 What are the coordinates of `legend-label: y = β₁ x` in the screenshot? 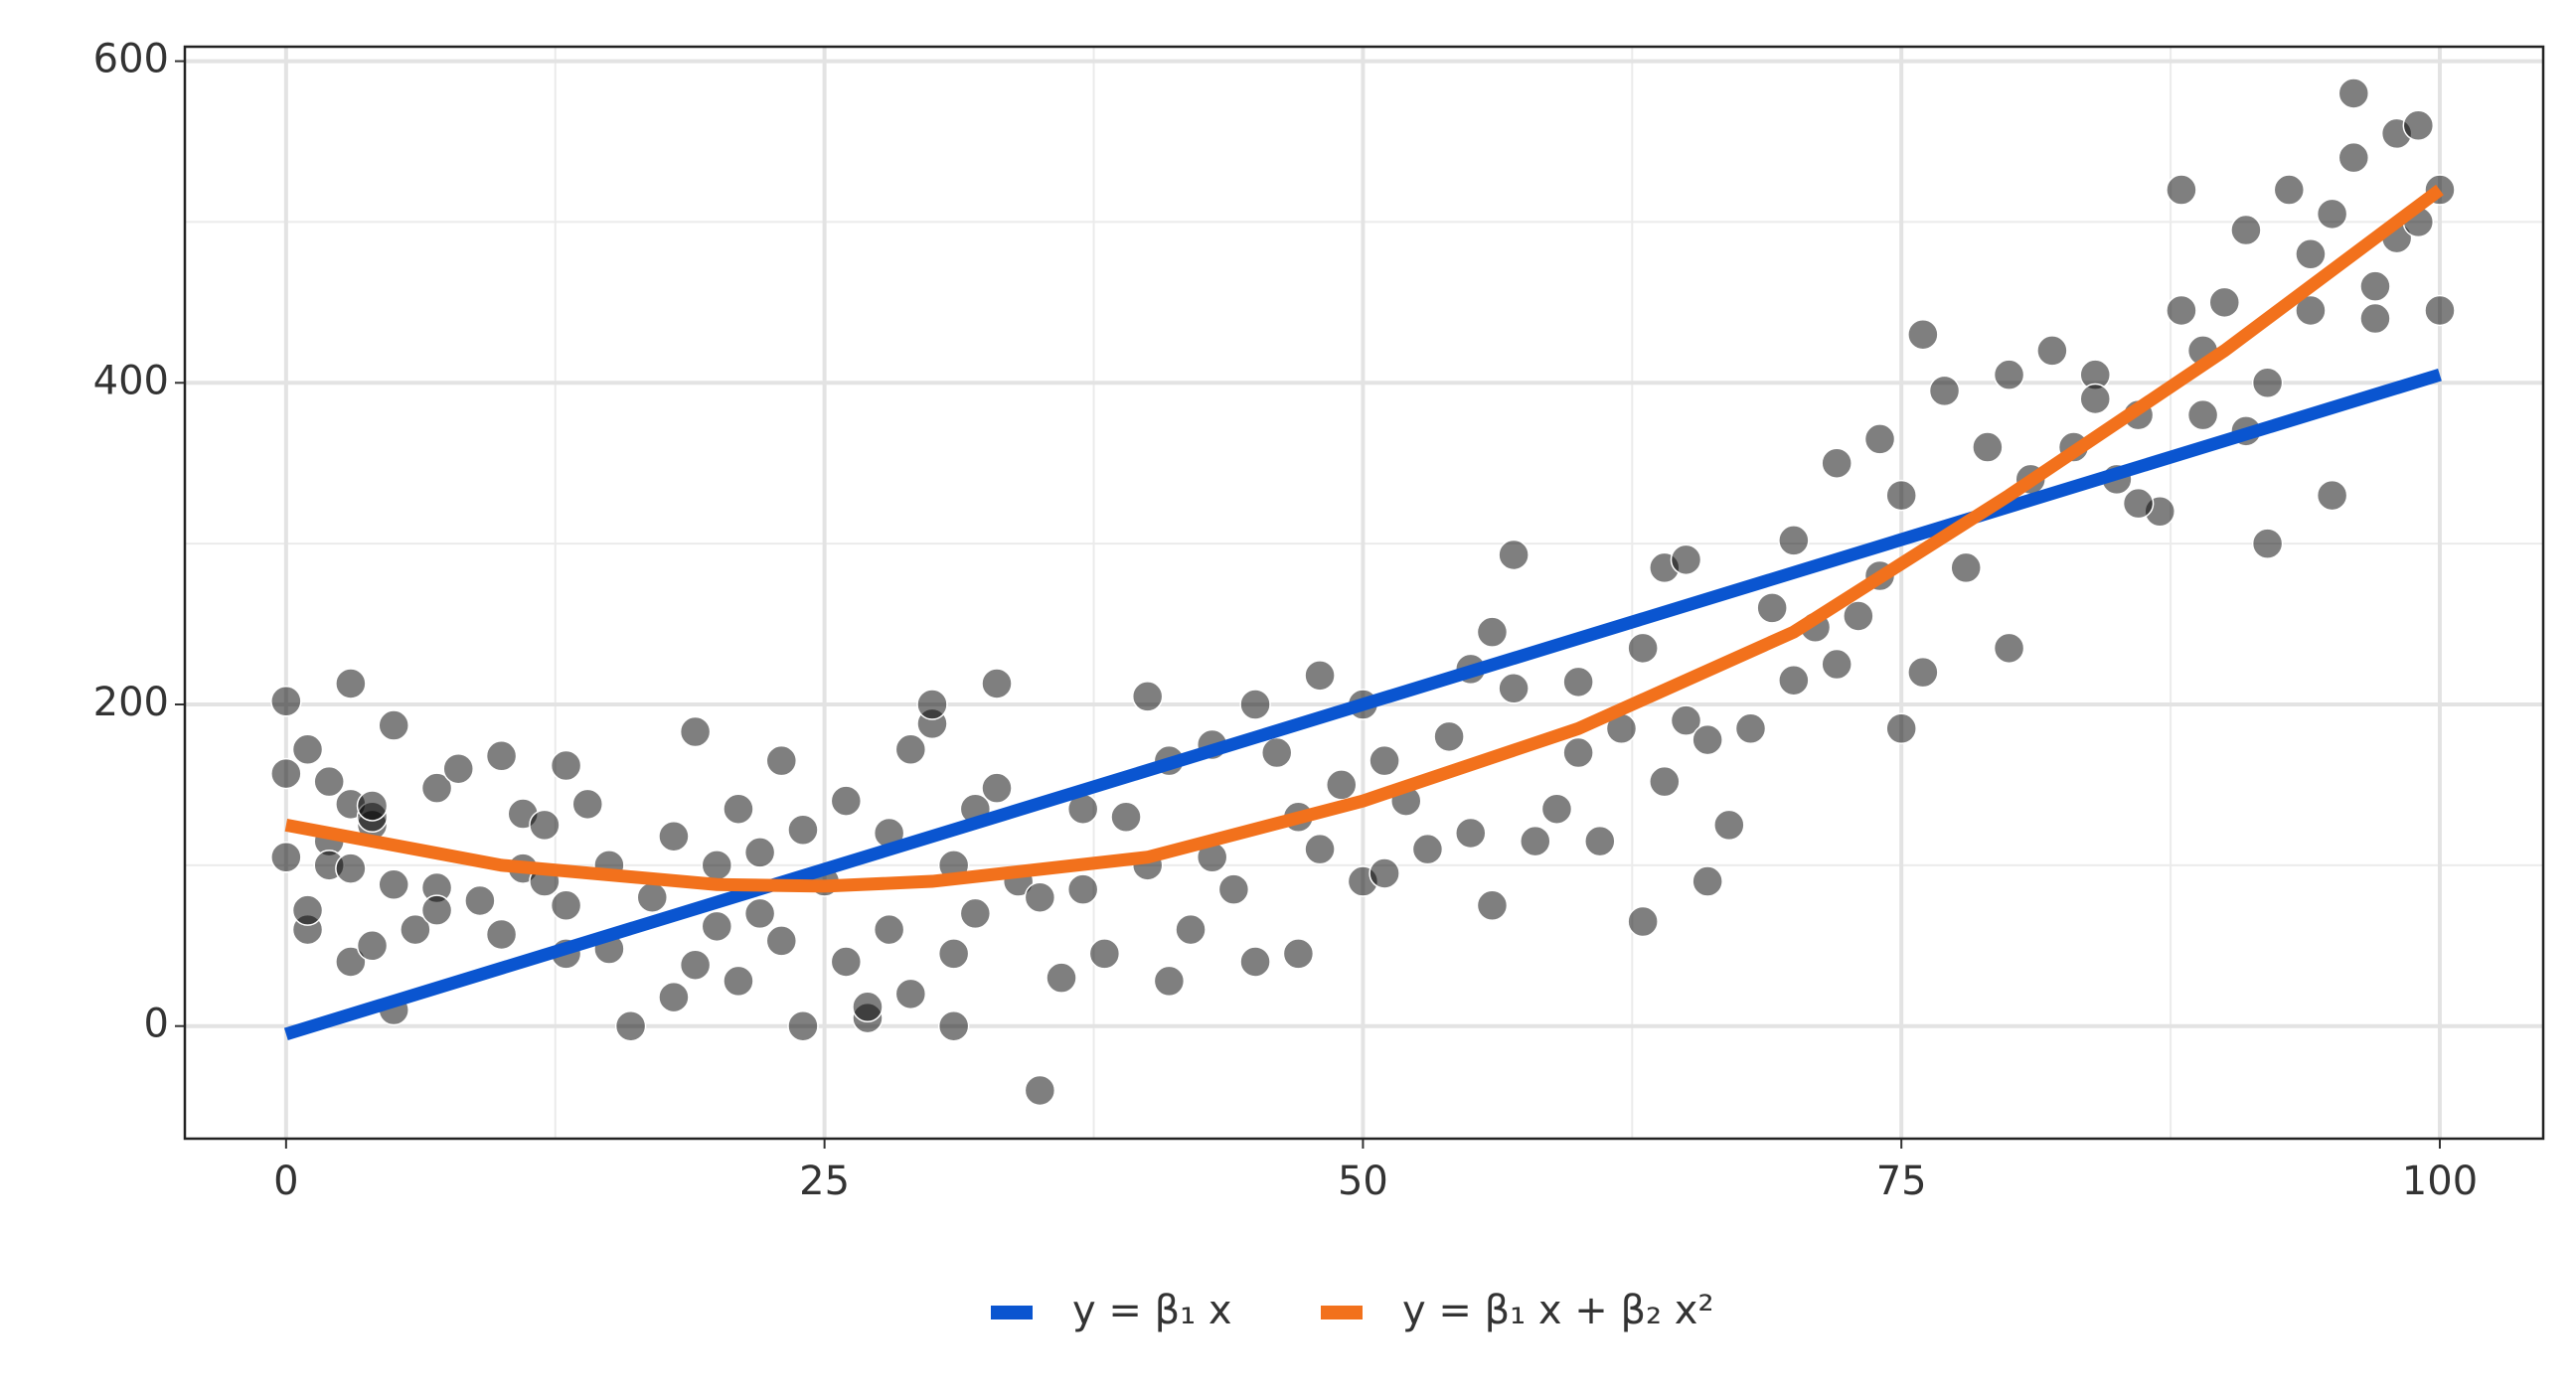 It's located at (1152, 1310).